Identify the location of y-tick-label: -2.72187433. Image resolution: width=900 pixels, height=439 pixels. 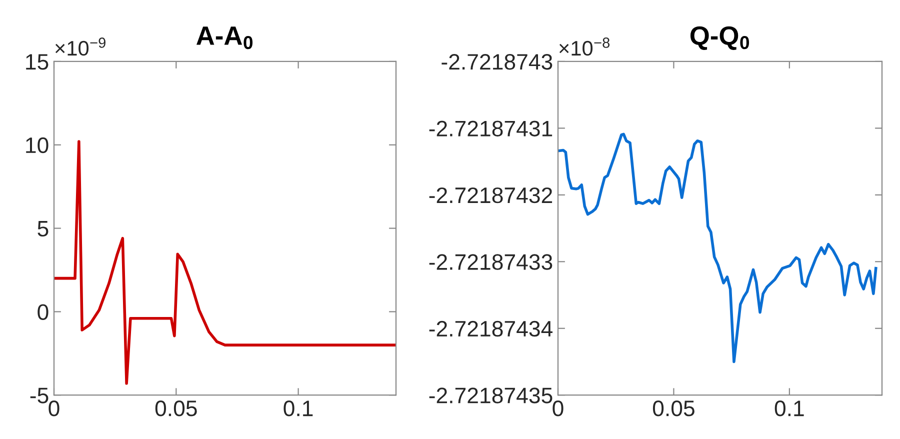
(490, 262).